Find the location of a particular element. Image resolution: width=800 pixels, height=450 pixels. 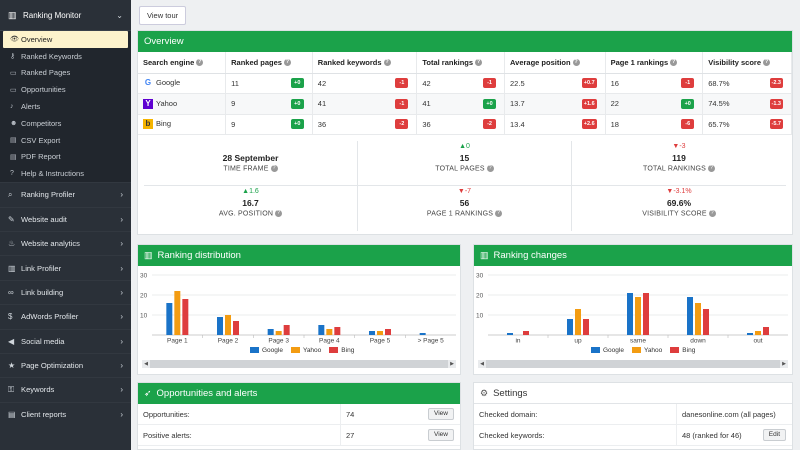

sidebar-item-keywords: ⚿ Keywords › is located at coordinates (65, 389).